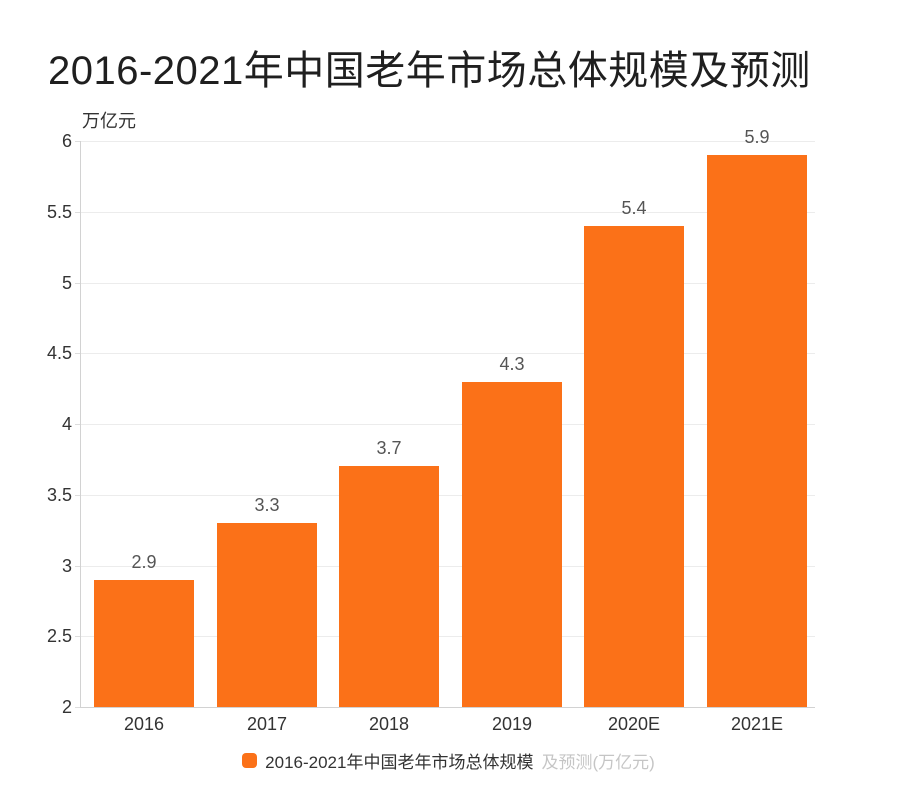  What do you see at coordinates (634, 208) in the screenshot?
I see `bar-value-label: 5.4` at bounding box center [634, 208].